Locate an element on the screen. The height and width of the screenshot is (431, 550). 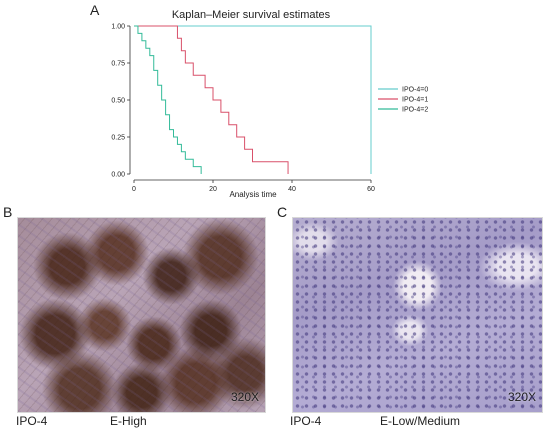
y-tick-label: 0.75 is located at coordinates (118, 64).